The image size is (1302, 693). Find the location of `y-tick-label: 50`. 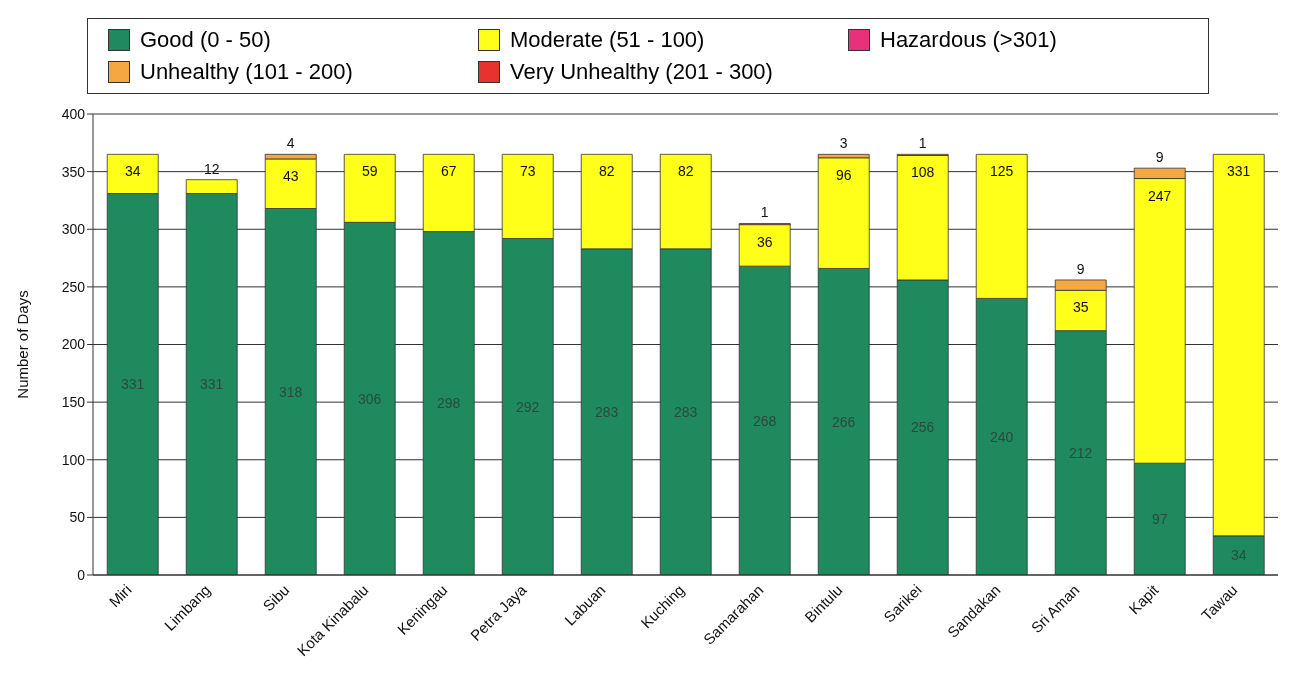

y-tick-label: 50 is located at coordinates (77, 517).